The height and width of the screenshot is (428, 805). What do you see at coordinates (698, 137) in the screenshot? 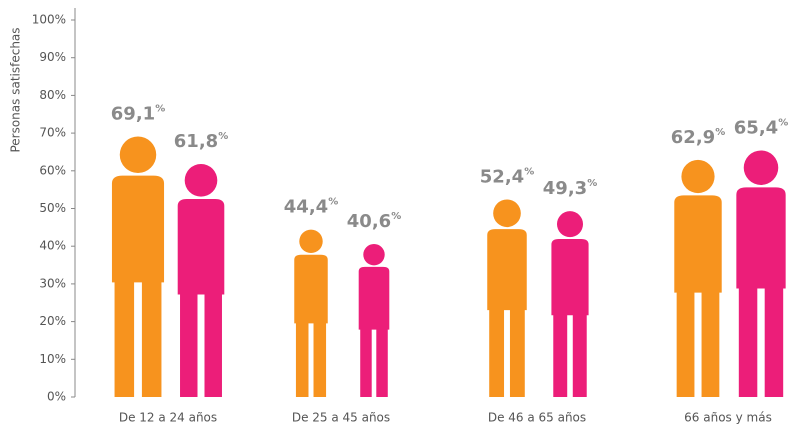
I see `value-label: 62,9%` at bounding box center [698, 137].